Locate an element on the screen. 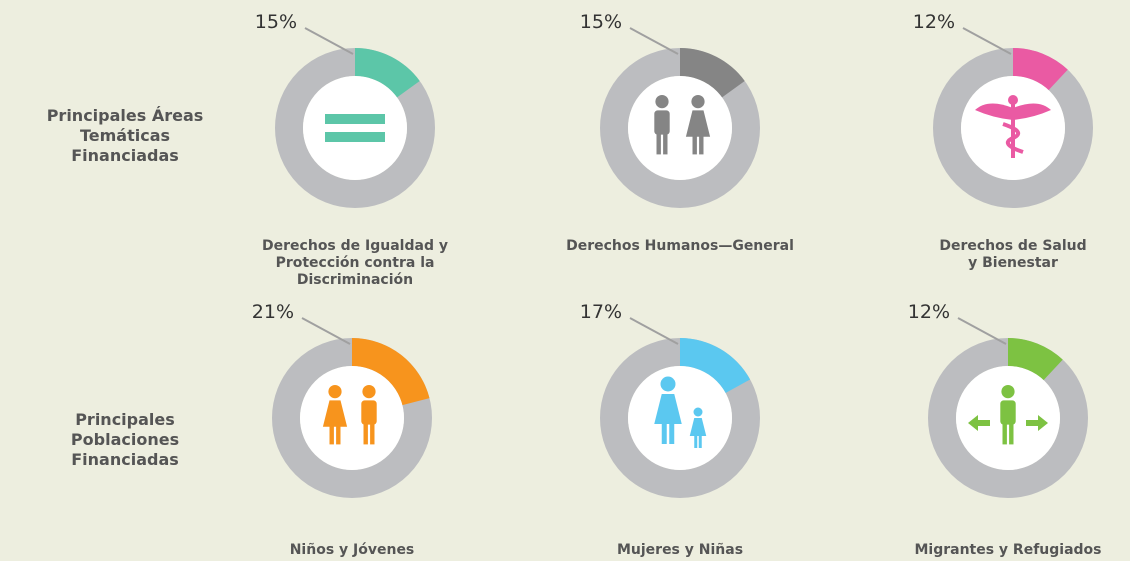 The image size is (1130, 561). value-label: 21% is located at coordinates (273, 312).